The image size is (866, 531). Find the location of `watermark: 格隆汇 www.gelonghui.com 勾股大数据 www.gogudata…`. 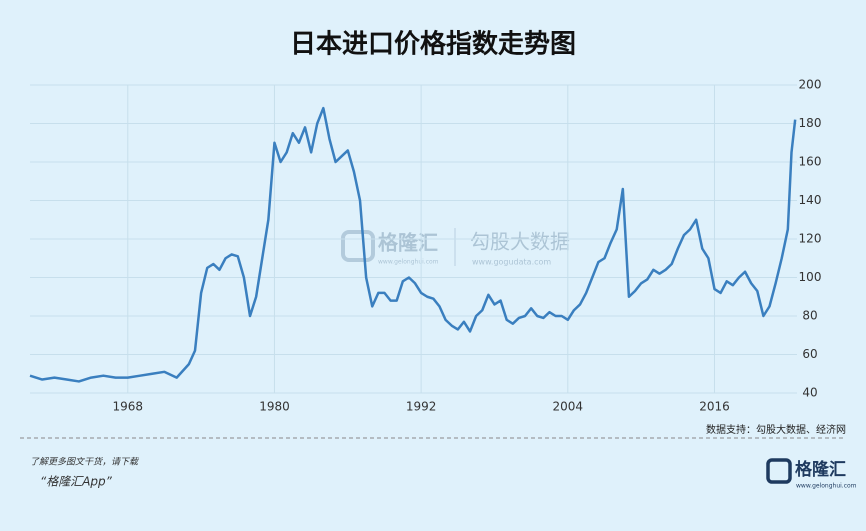

watermark: 格隆汇 www.gelonghui.com 勾股大数据 www.gogudata… is located at coordinates (455, 247).